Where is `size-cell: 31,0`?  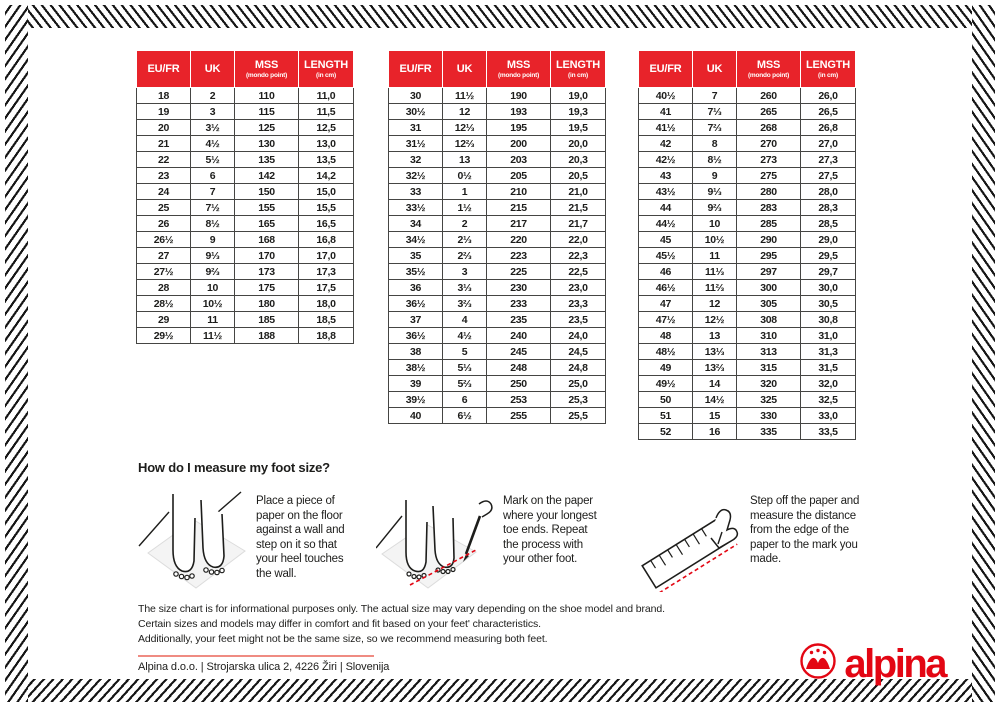 size-cell: 31,0 is located at coordinates (828, 335).